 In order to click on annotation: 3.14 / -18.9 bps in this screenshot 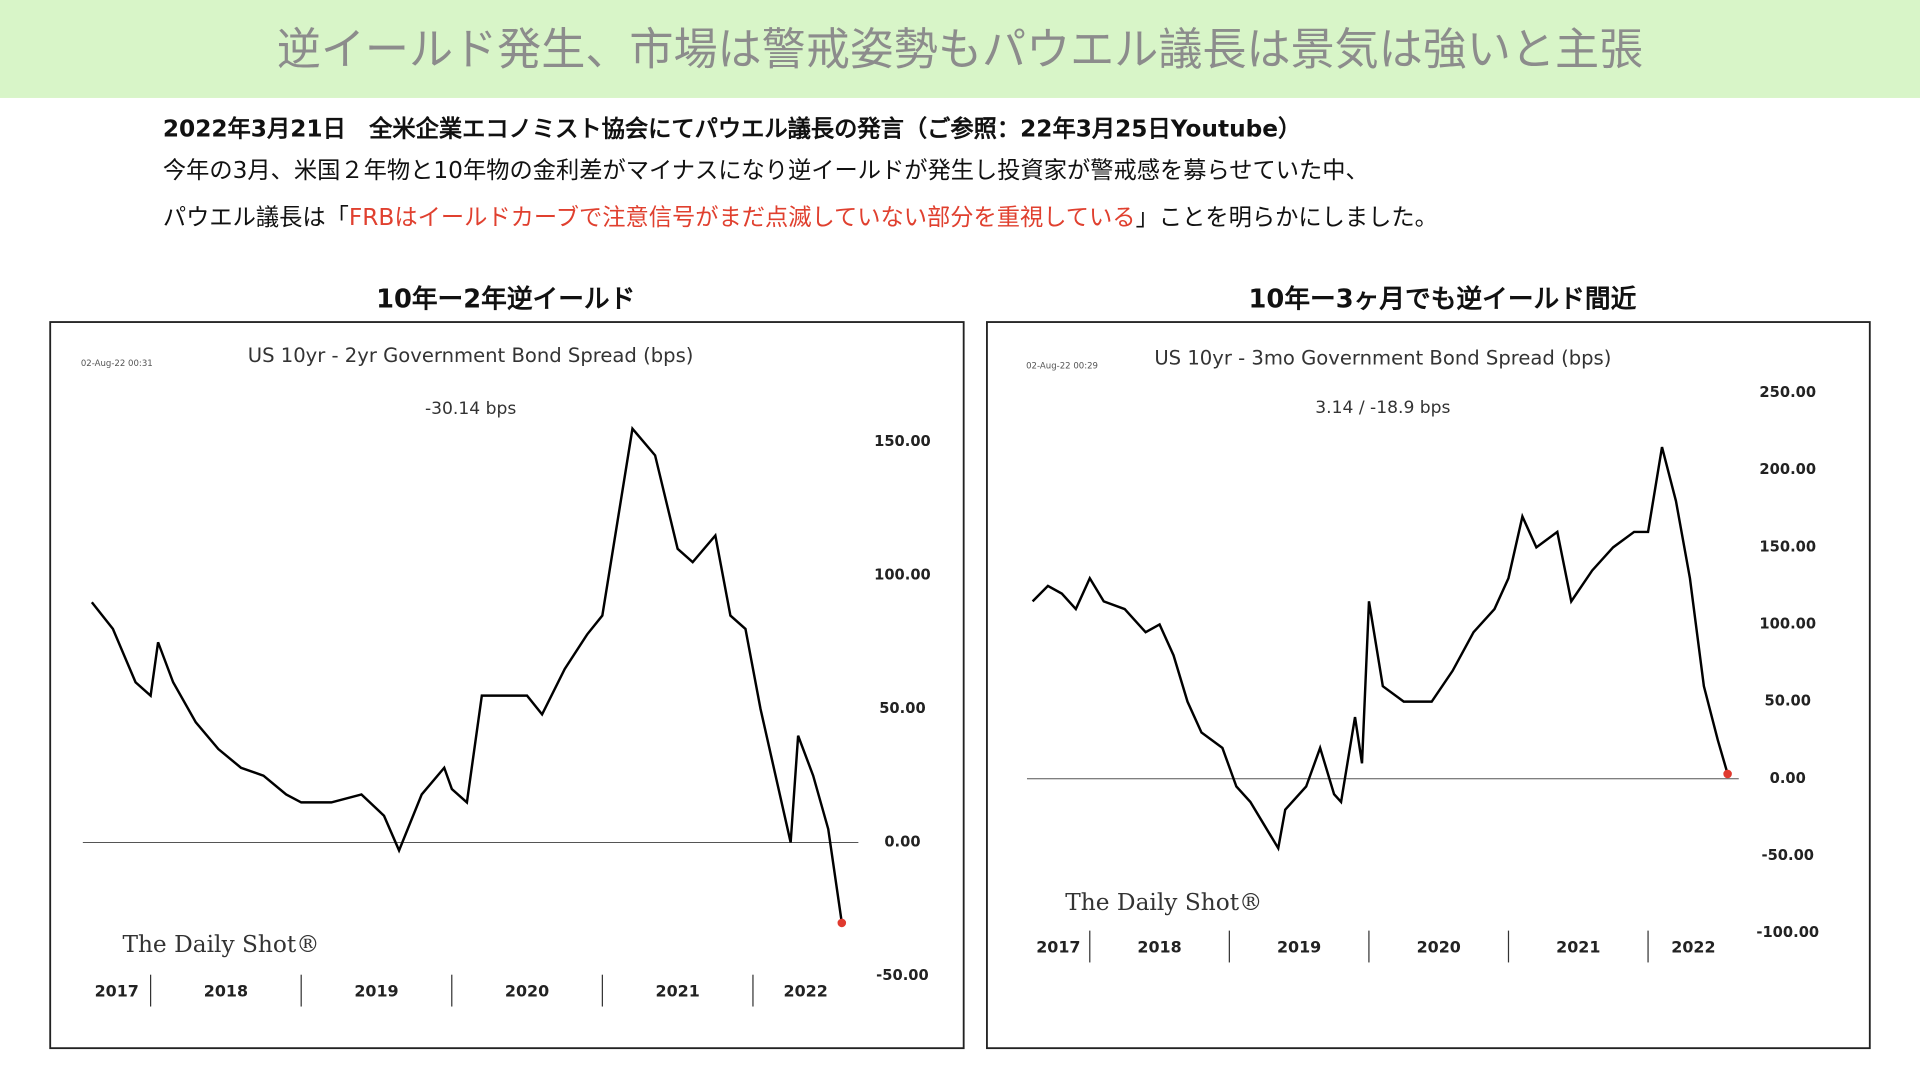, I will do `click(1382, 408)`.